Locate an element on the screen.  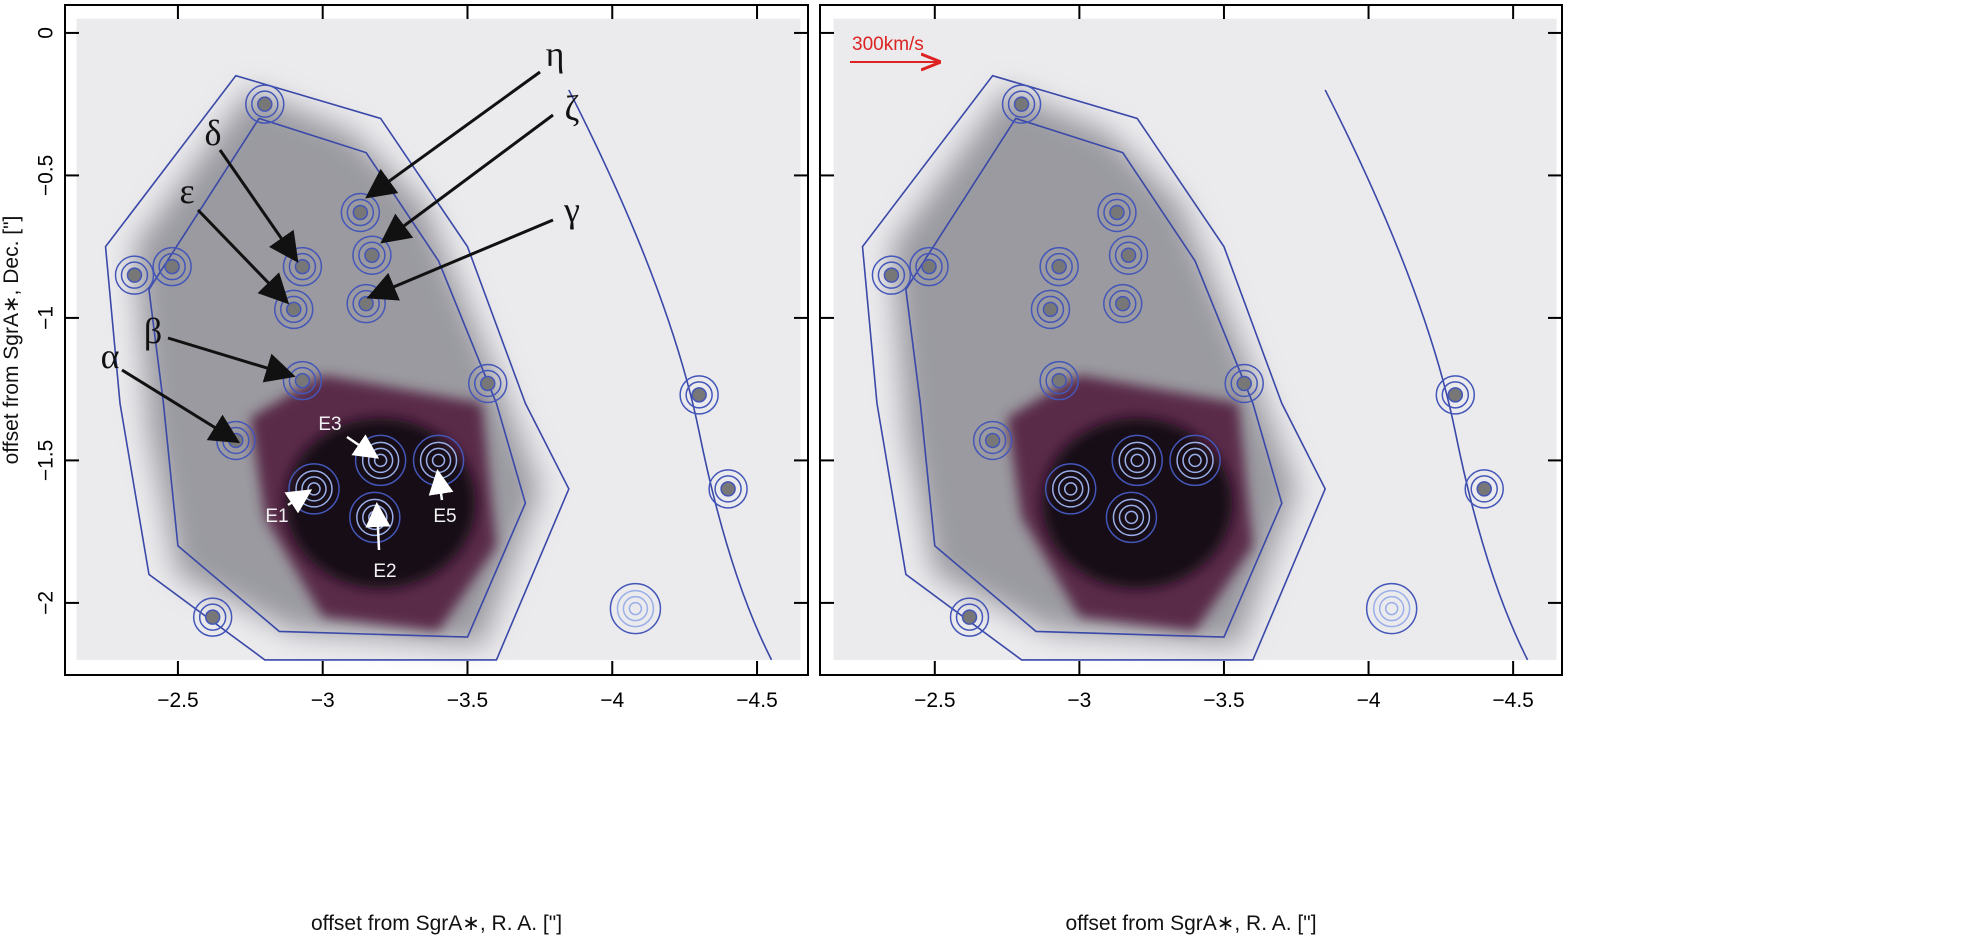
annotation-label: E1 is located at coordinates (276, 516).